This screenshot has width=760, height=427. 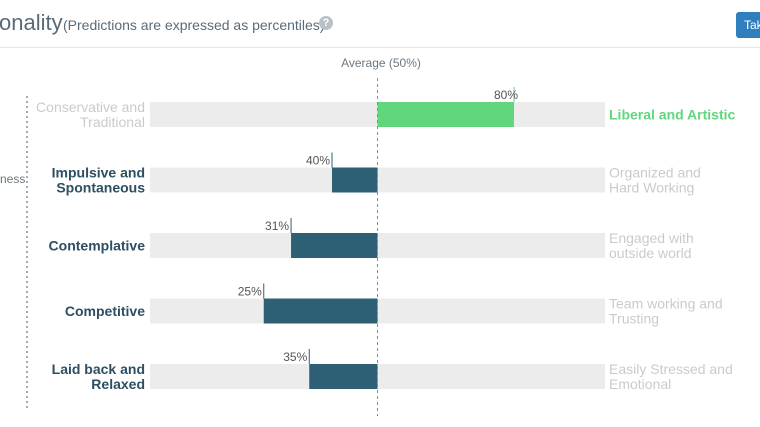 What do you see at coordinates (295, 357) in the screenshot?
I see `value-label: 35%` at bounding box center [295, 357].